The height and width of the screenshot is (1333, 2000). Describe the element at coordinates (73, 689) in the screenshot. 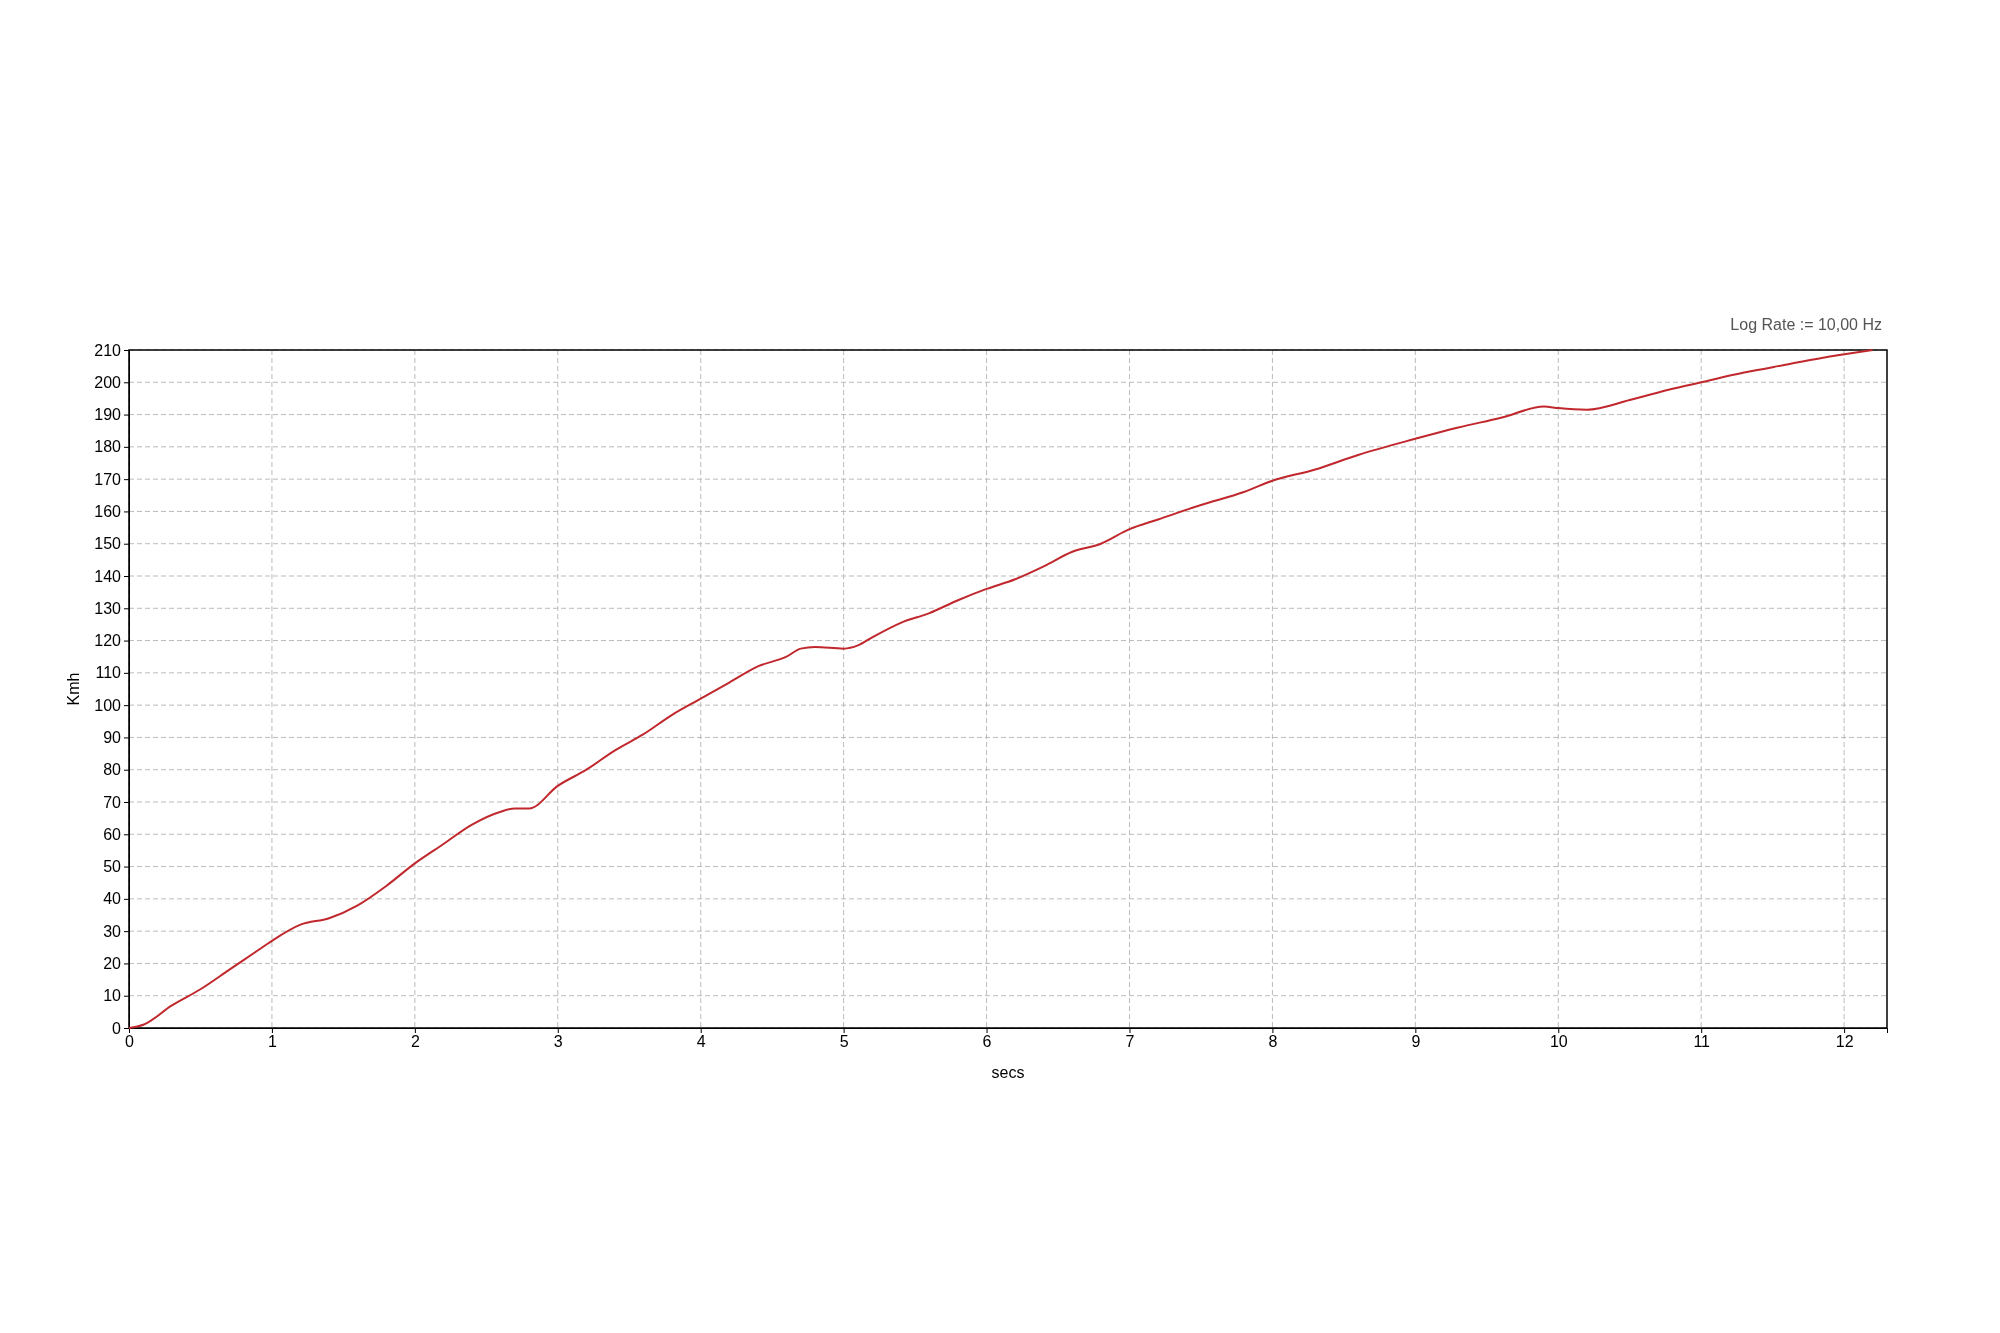

I see `y-axis-title: Kmh` at that location.